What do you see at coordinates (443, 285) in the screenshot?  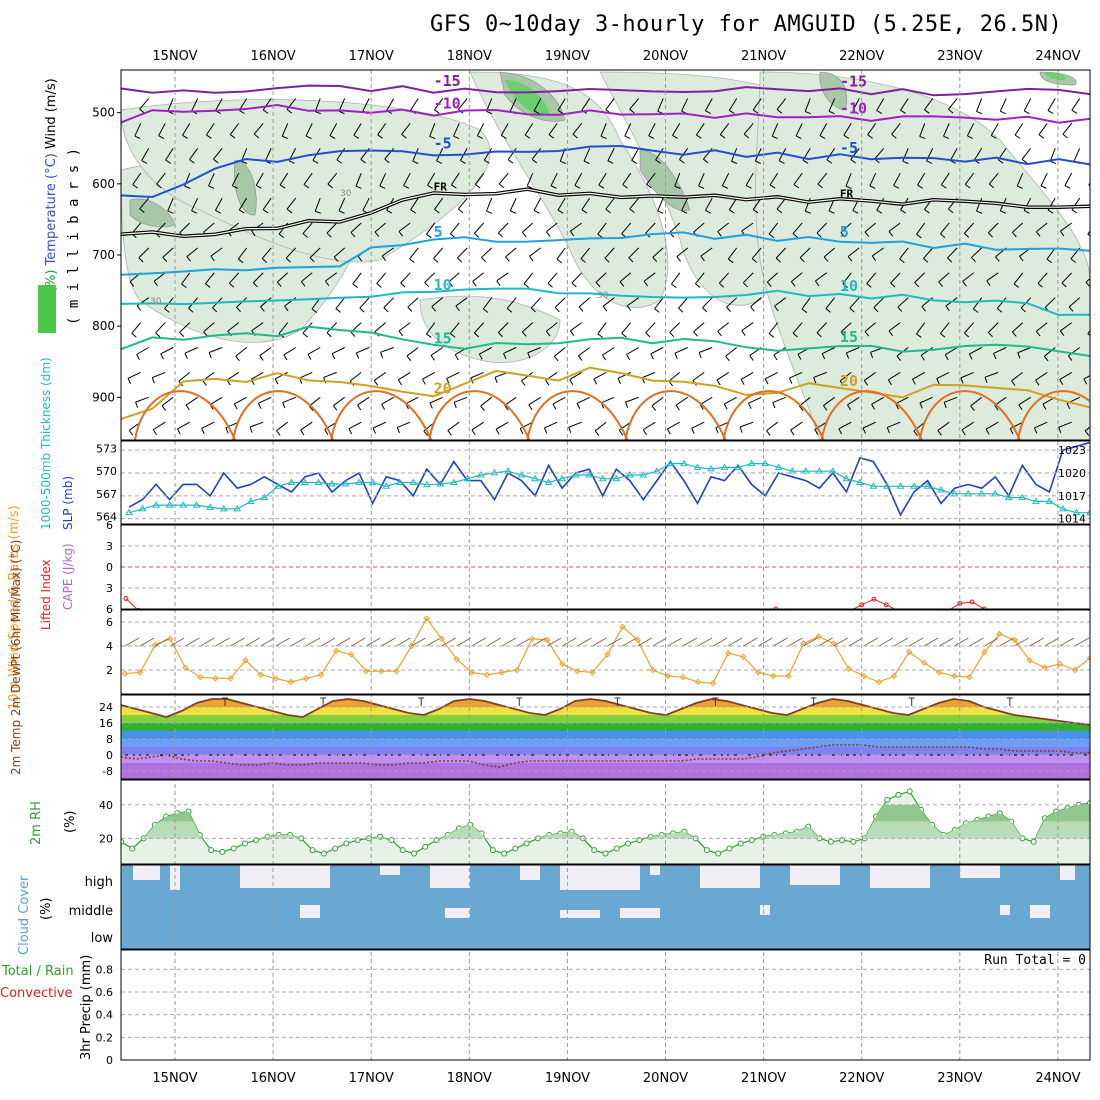 I see `contour-label: 10` at bounding box center [443, 285].